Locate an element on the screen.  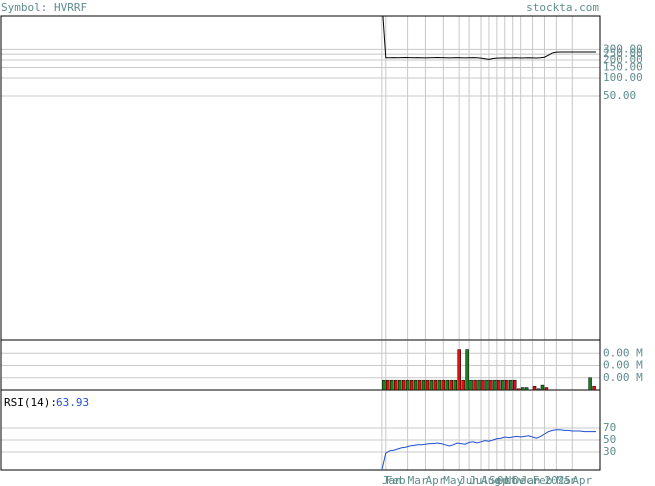
y-tick-label: 30 is located at coordinates (609, 451).